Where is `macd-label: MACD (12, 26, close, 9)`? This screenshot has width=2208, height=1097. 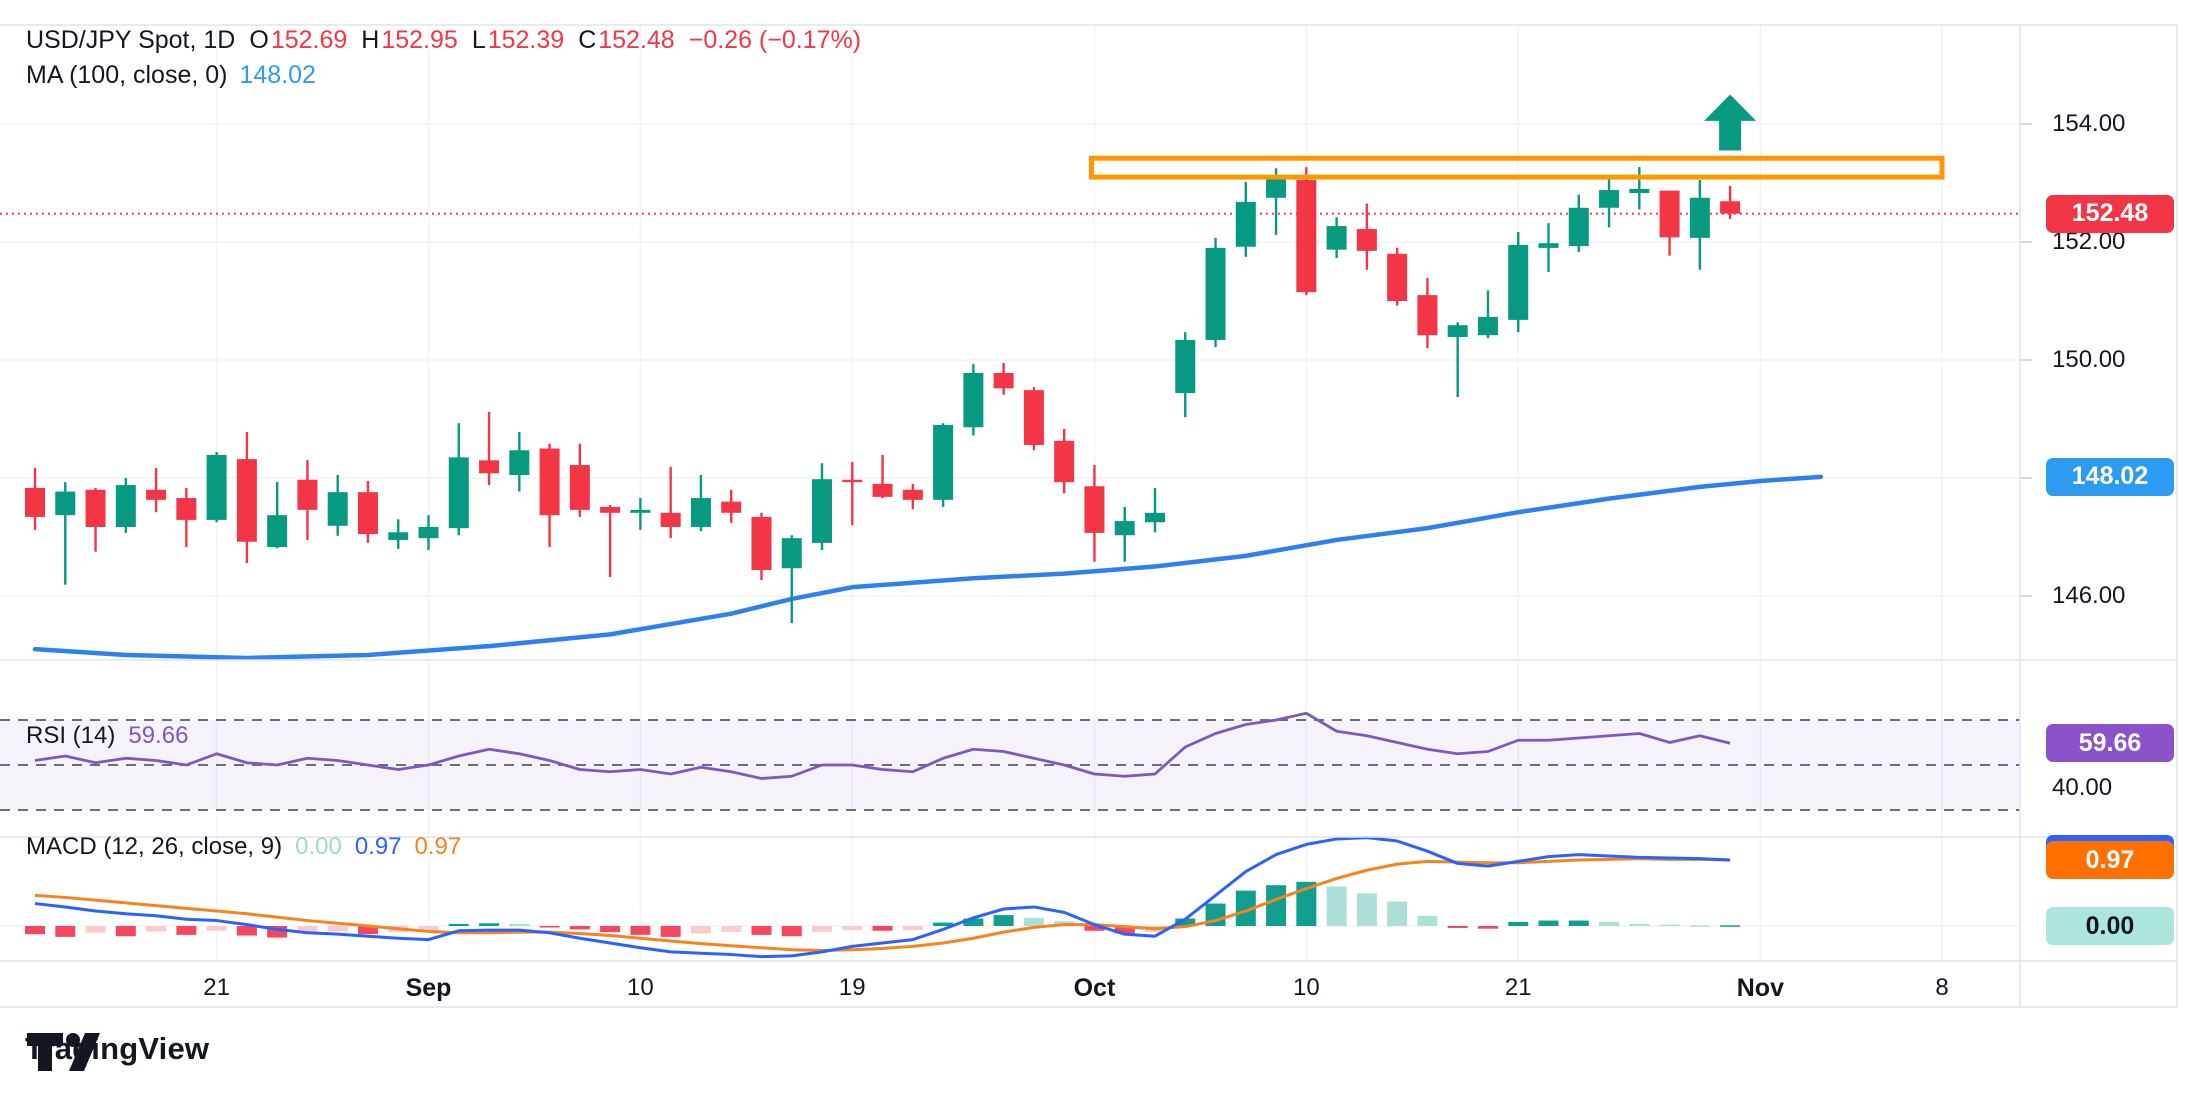 macd-label: MACD (12, 26, close, 9) is located at coordinates (154, 846).